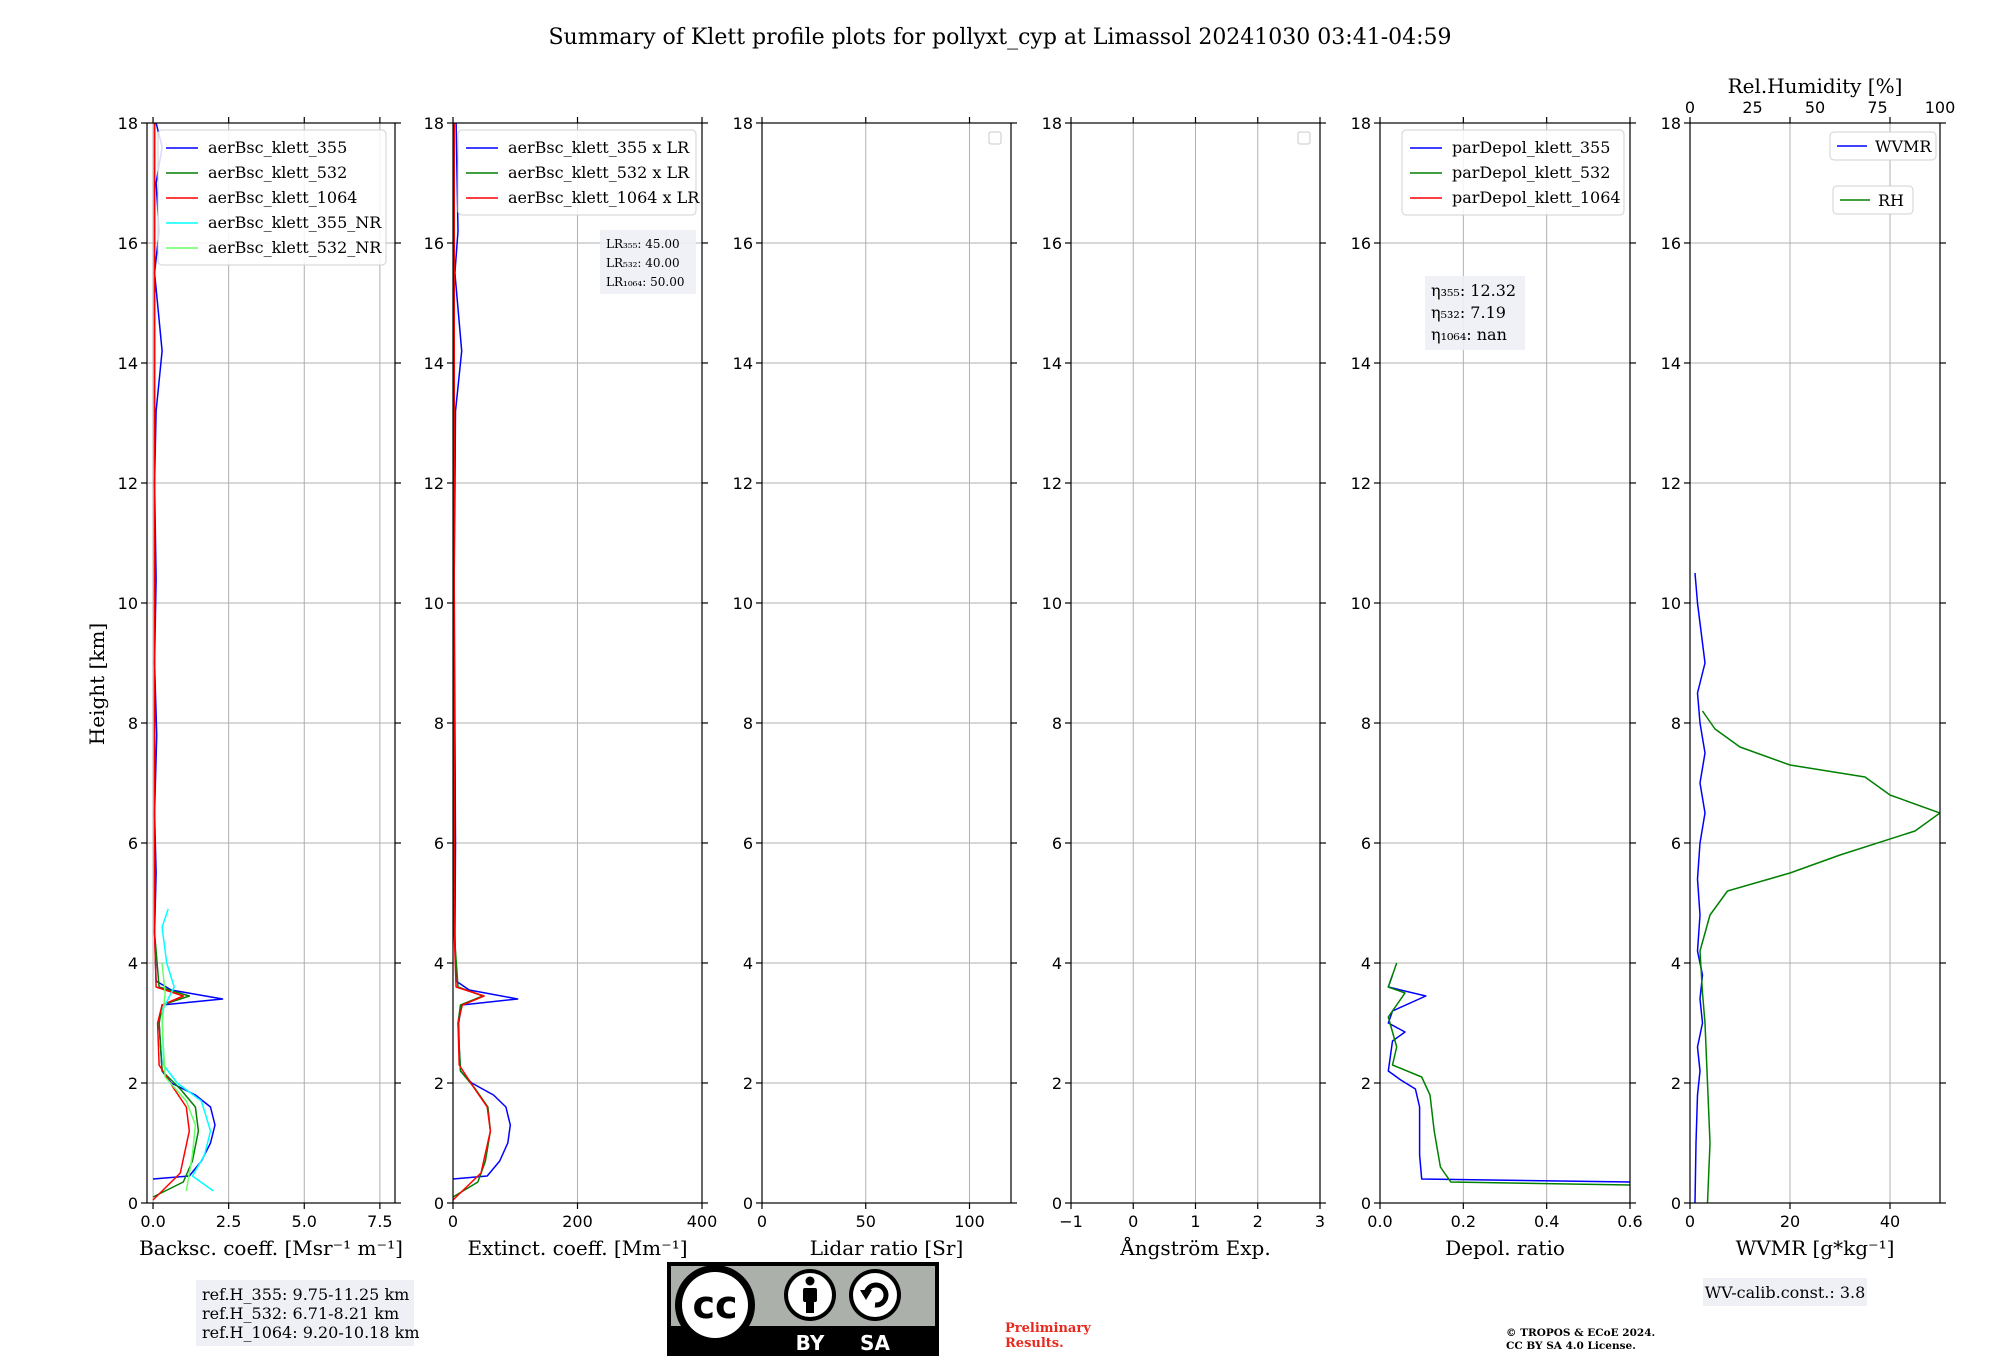  I want to click on x-tick-label: 100, so click(969, 1221).